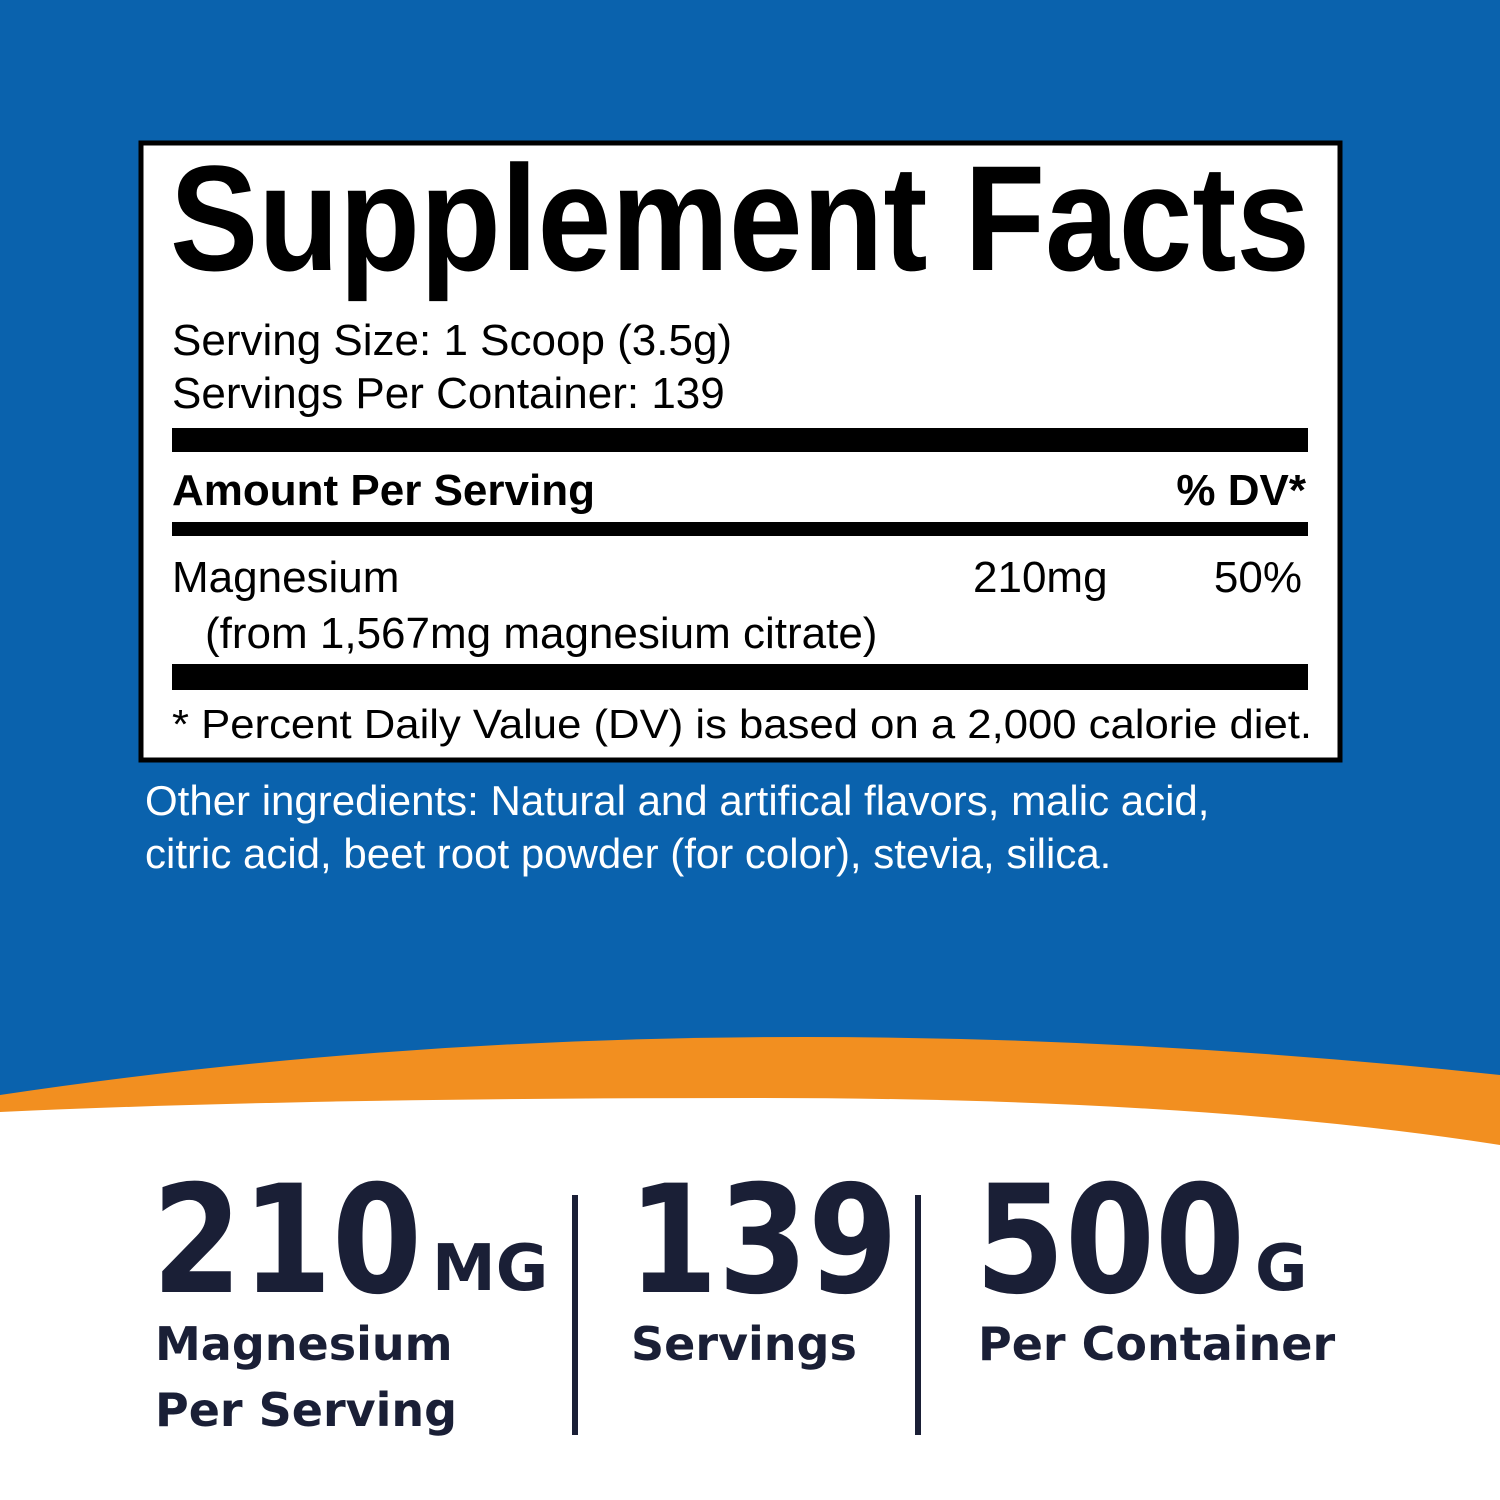 This screenshot has width=1500, height=1500. Describe the element at coordinates (490, 1269) in the screenshot. I see `stat-unit: MG` at that location.